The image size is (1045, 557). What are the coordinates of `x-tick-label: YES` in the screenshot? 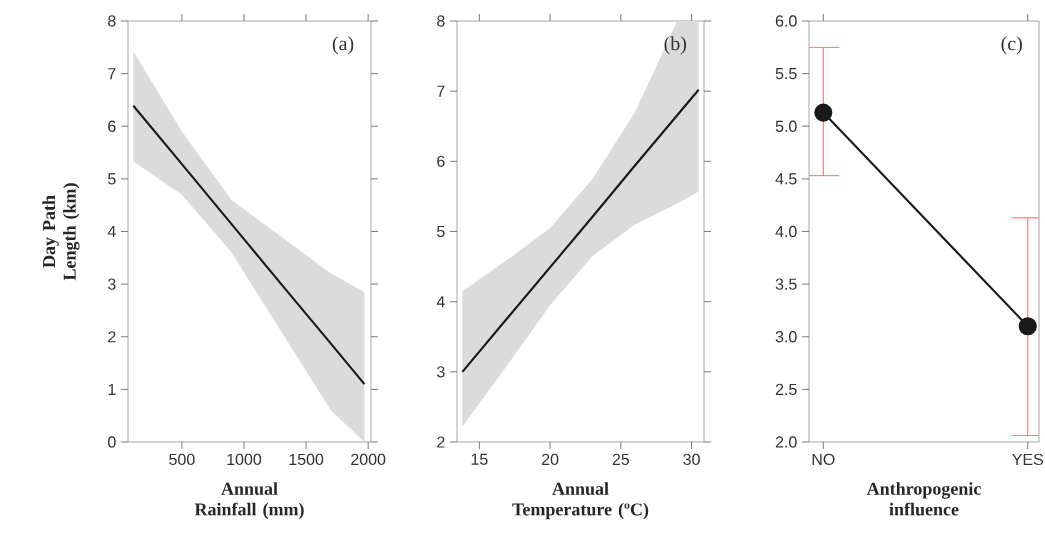 It's located at (1028, 459).